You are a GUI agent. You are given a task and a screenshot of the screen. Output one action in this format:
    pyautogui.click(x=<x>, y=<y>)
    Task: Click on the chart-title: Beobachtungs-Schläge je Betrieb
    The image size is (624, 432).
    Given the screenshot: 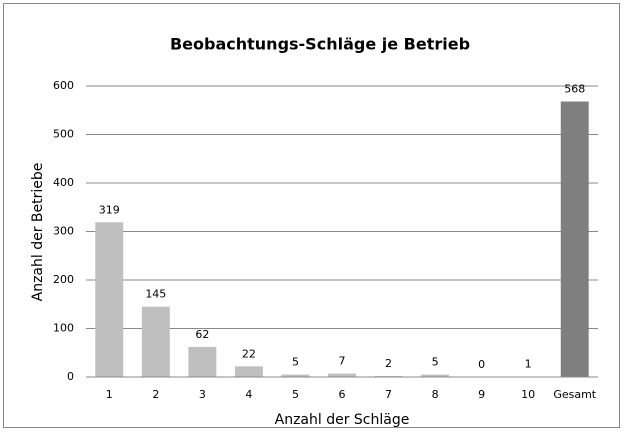 What is the action you would take?
    pyautogui.click(x=320, y=44)
    